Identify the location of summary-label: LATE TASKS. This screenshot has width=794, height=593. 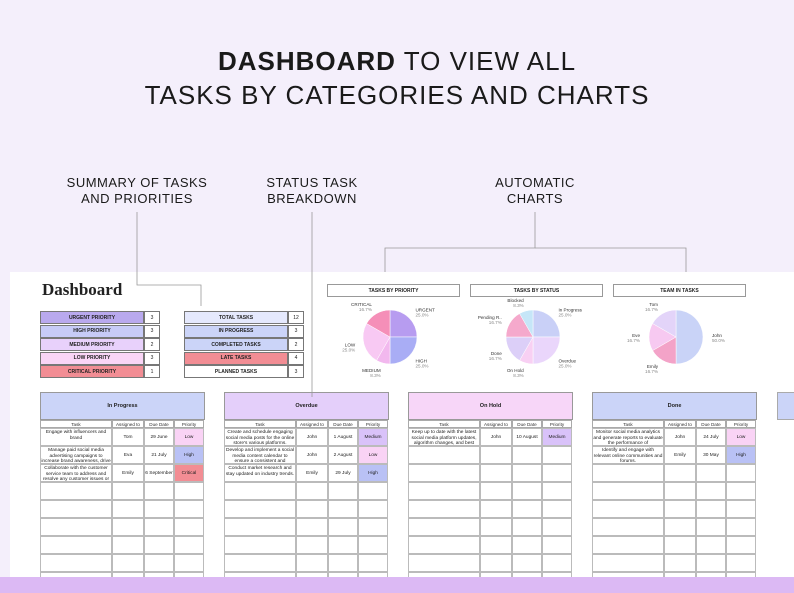
(236, 358).